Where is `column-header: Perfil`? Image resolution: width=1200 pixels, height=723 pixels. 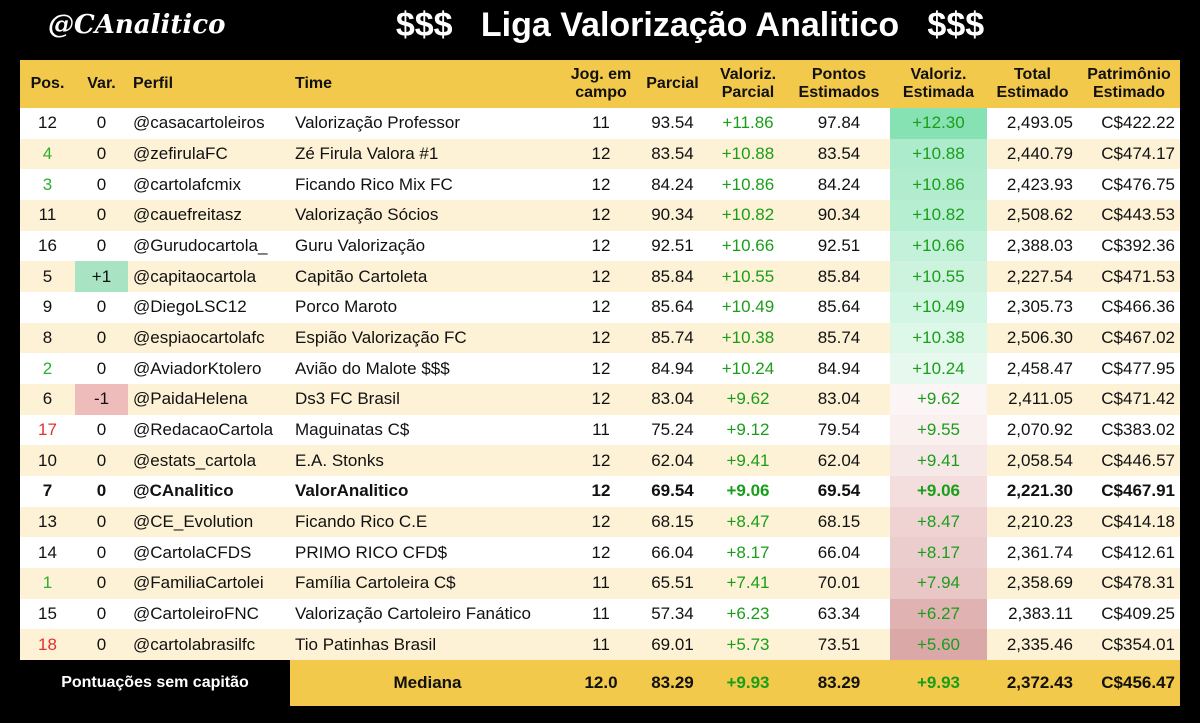 column-header: Perfil is located at coordinates (209, 84).